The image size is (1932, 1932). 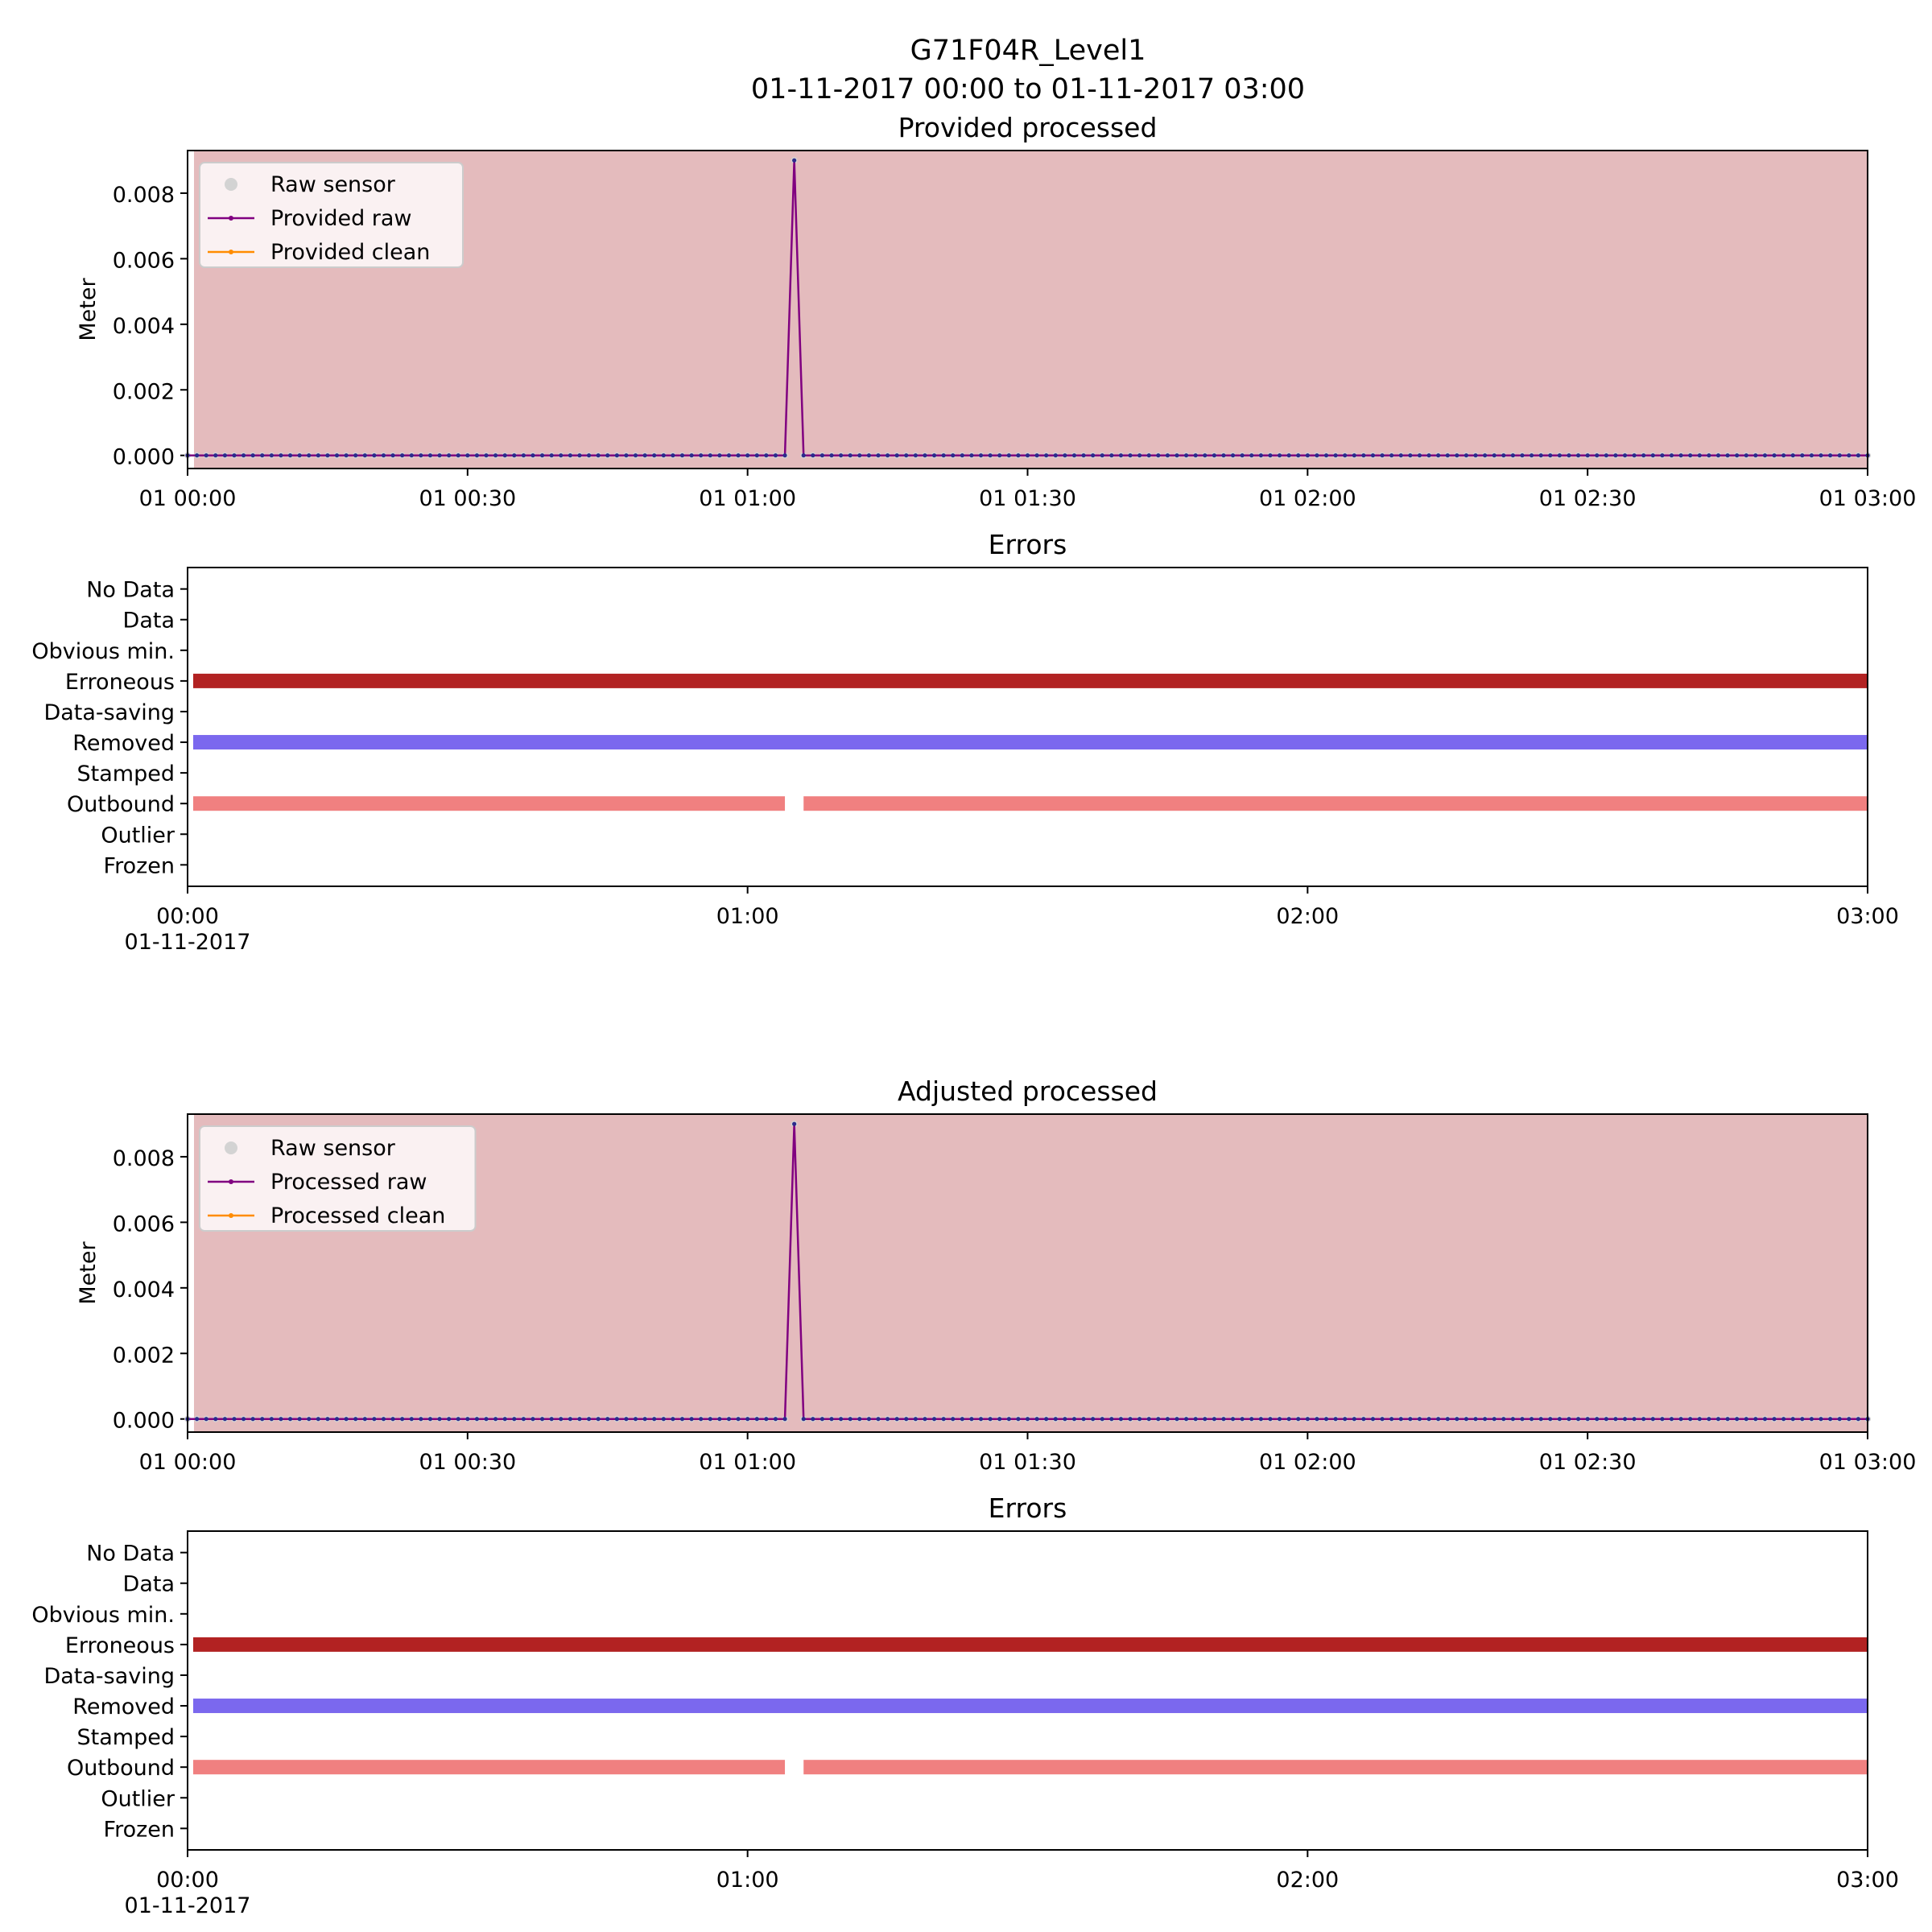 What do you see at coordinates (1027, 1271) in the screenshot?
I see `series-markers` at bounding box center [1027, 1271].